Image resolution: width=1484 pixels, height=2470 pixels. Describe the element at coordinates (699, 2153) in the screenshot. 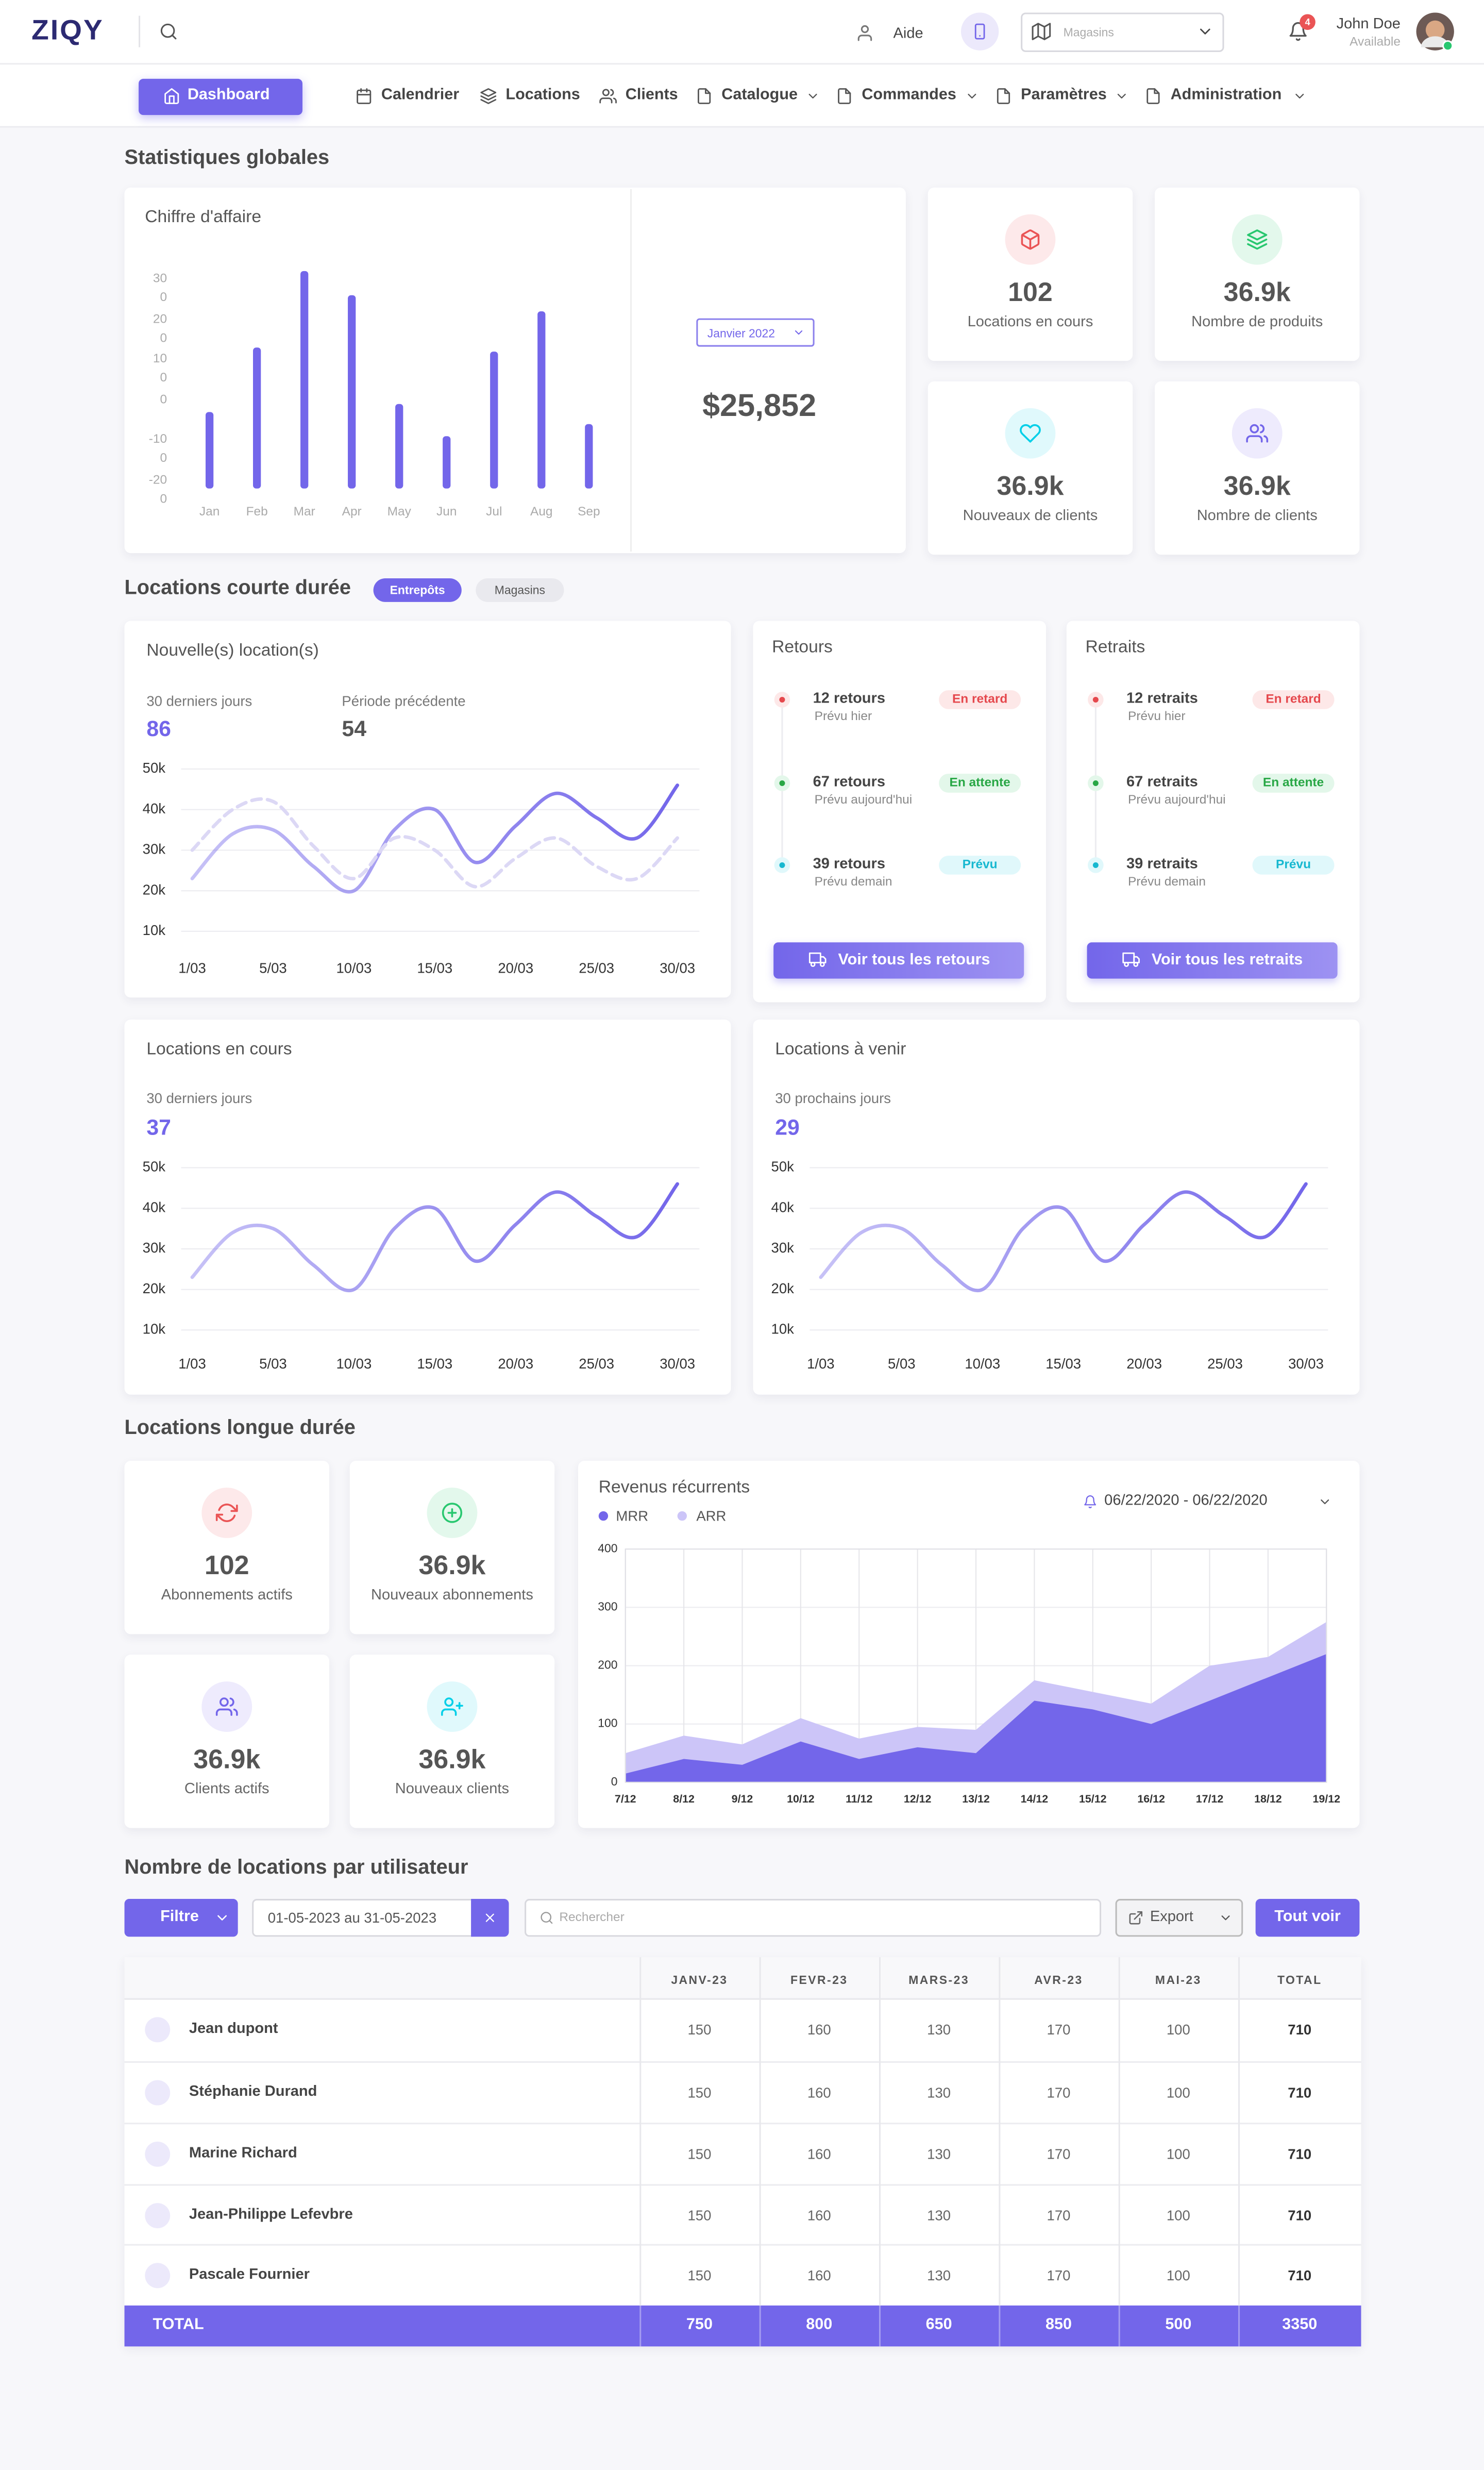

I see `cell: 150` at that location.